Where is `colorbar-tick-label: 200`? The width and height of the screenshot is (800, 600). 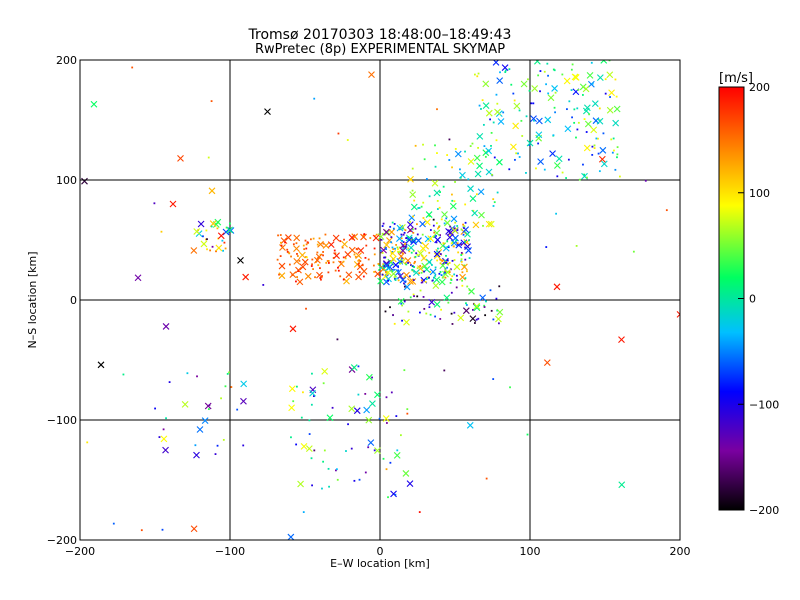 colorbar-tick-label: 200 is located at coordinates (759, 87).